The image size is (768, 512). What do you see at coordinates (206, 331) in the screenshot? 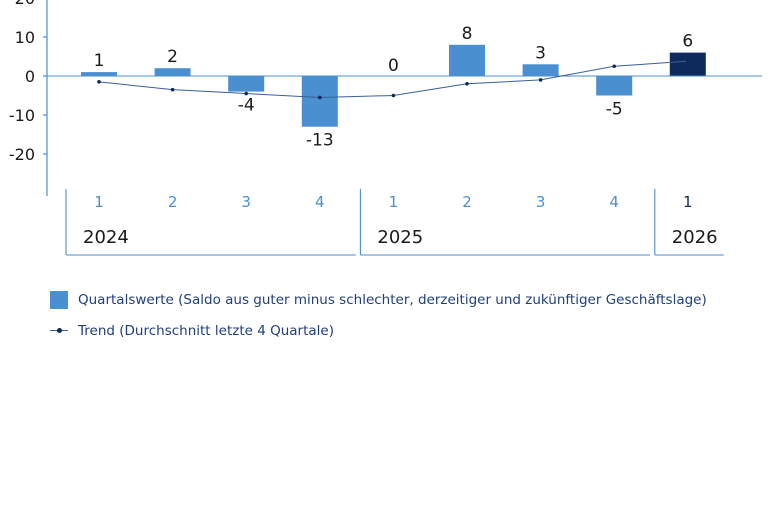
I see `legend-line-label: Trend (Durchschnitt letzte 4 Quartale)` at bounding box center [206, 331].